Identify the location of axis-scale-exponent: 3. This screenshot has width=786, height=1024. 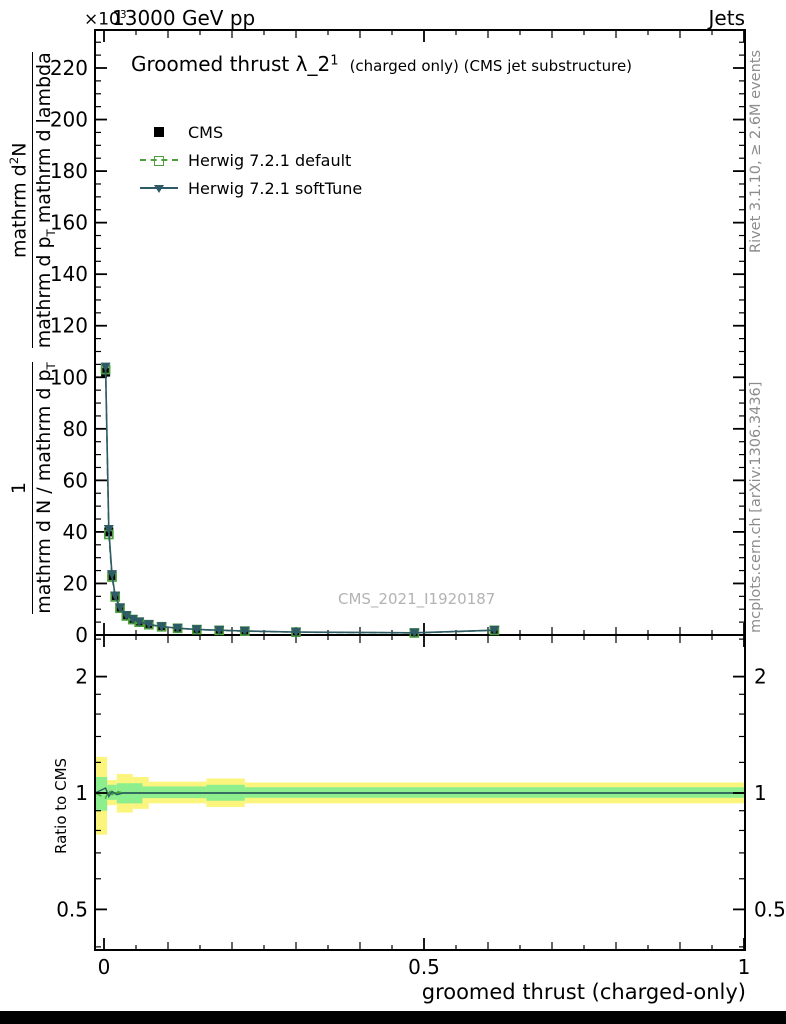
(123, 15).